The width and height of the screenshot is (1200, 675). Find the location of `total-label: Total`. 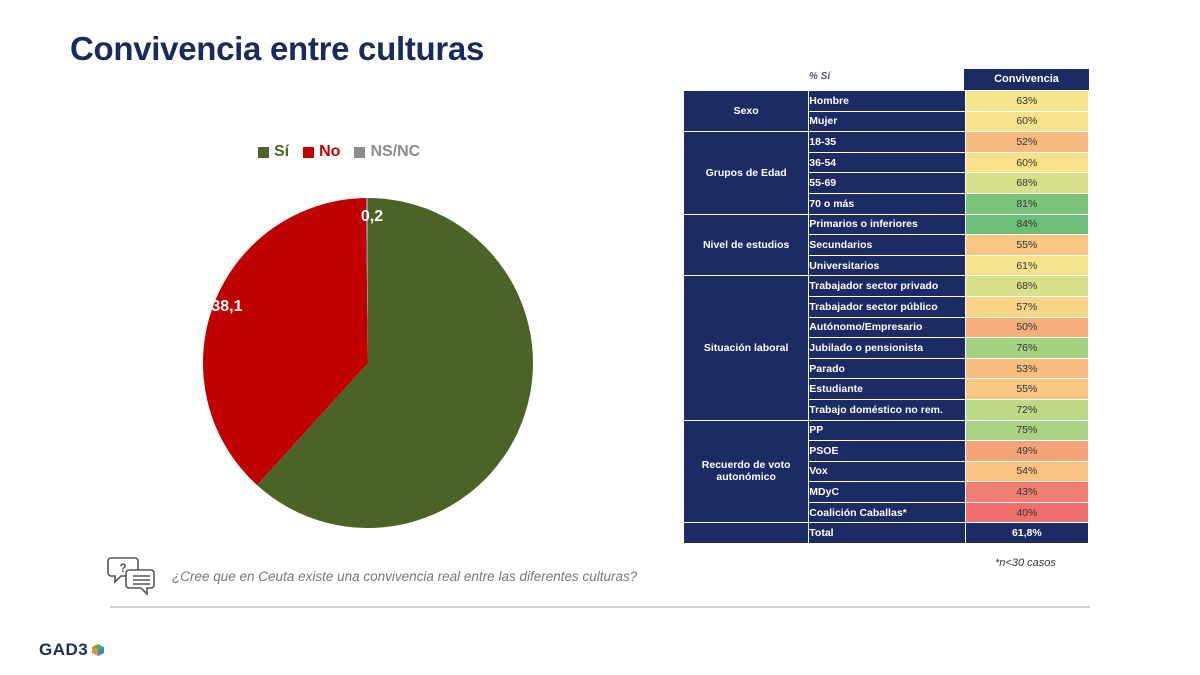

total-label: Total is located at coordinates (887, 533).